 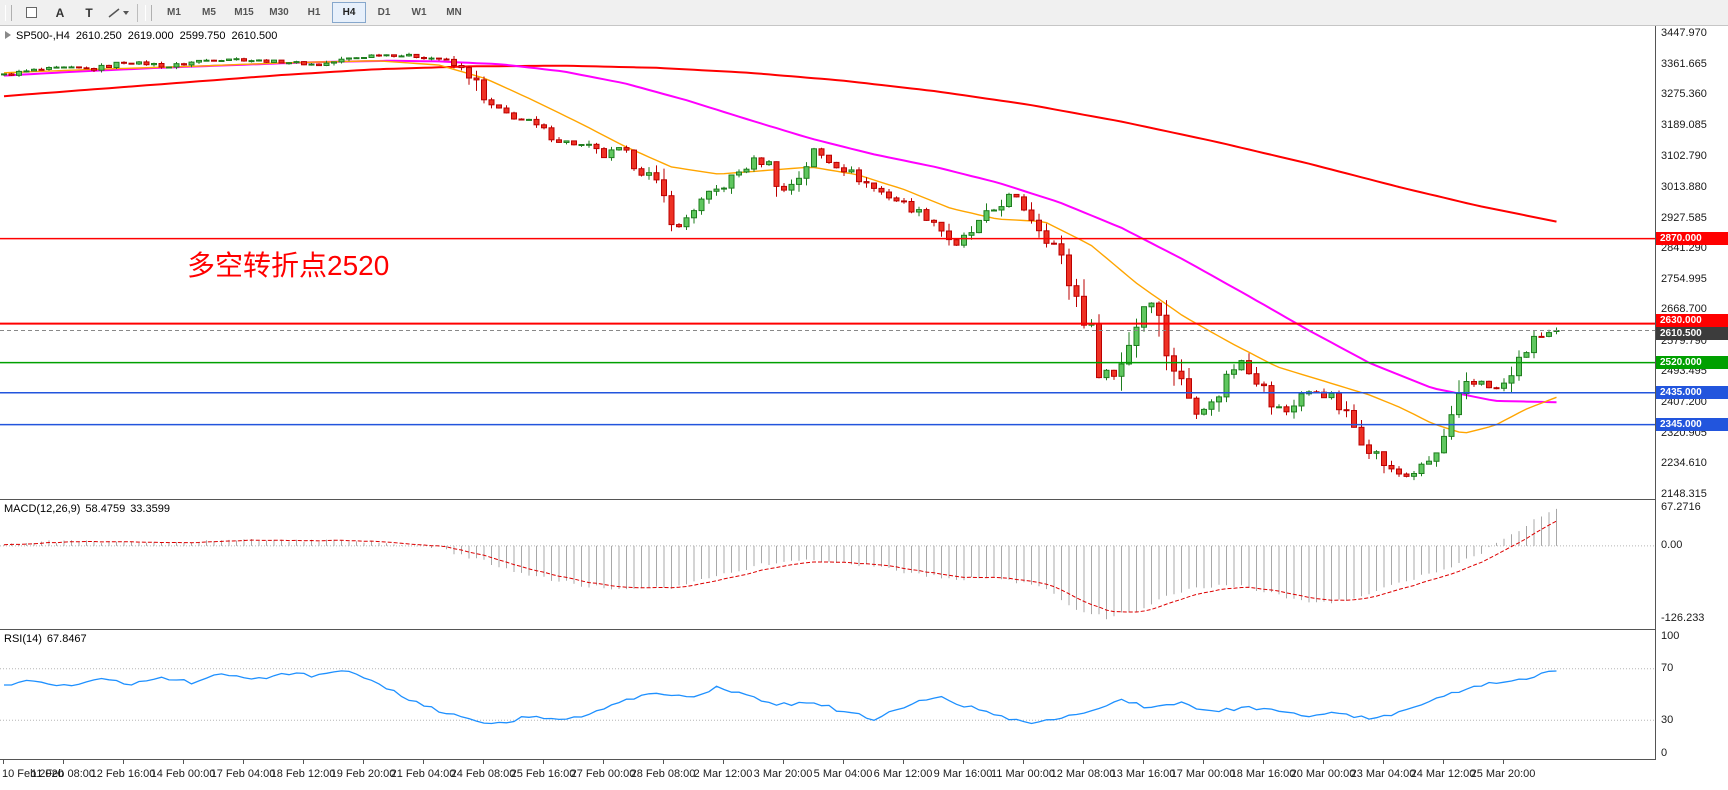 What do you see at coordinates (8, 35) in the screenshot?
I see `collapse-arrow-icon` at bounding box center [8, 35].